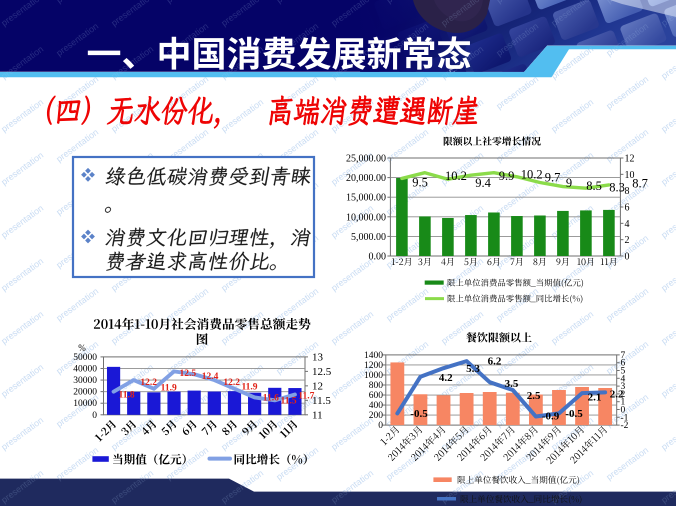 This screenshot has width=676, height=506. I want to click on svg-text: 11.7, so click(306, 396).